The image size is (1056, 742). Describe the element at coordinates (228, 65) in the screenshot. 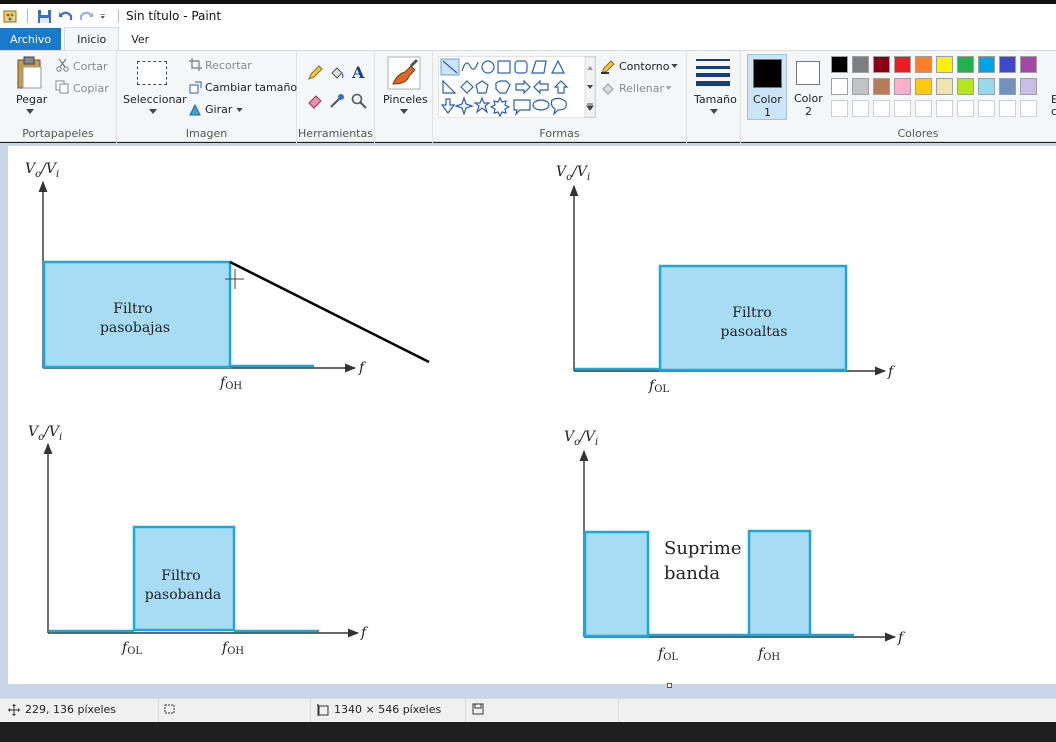

I see `crop-button: Recortar` at that location.